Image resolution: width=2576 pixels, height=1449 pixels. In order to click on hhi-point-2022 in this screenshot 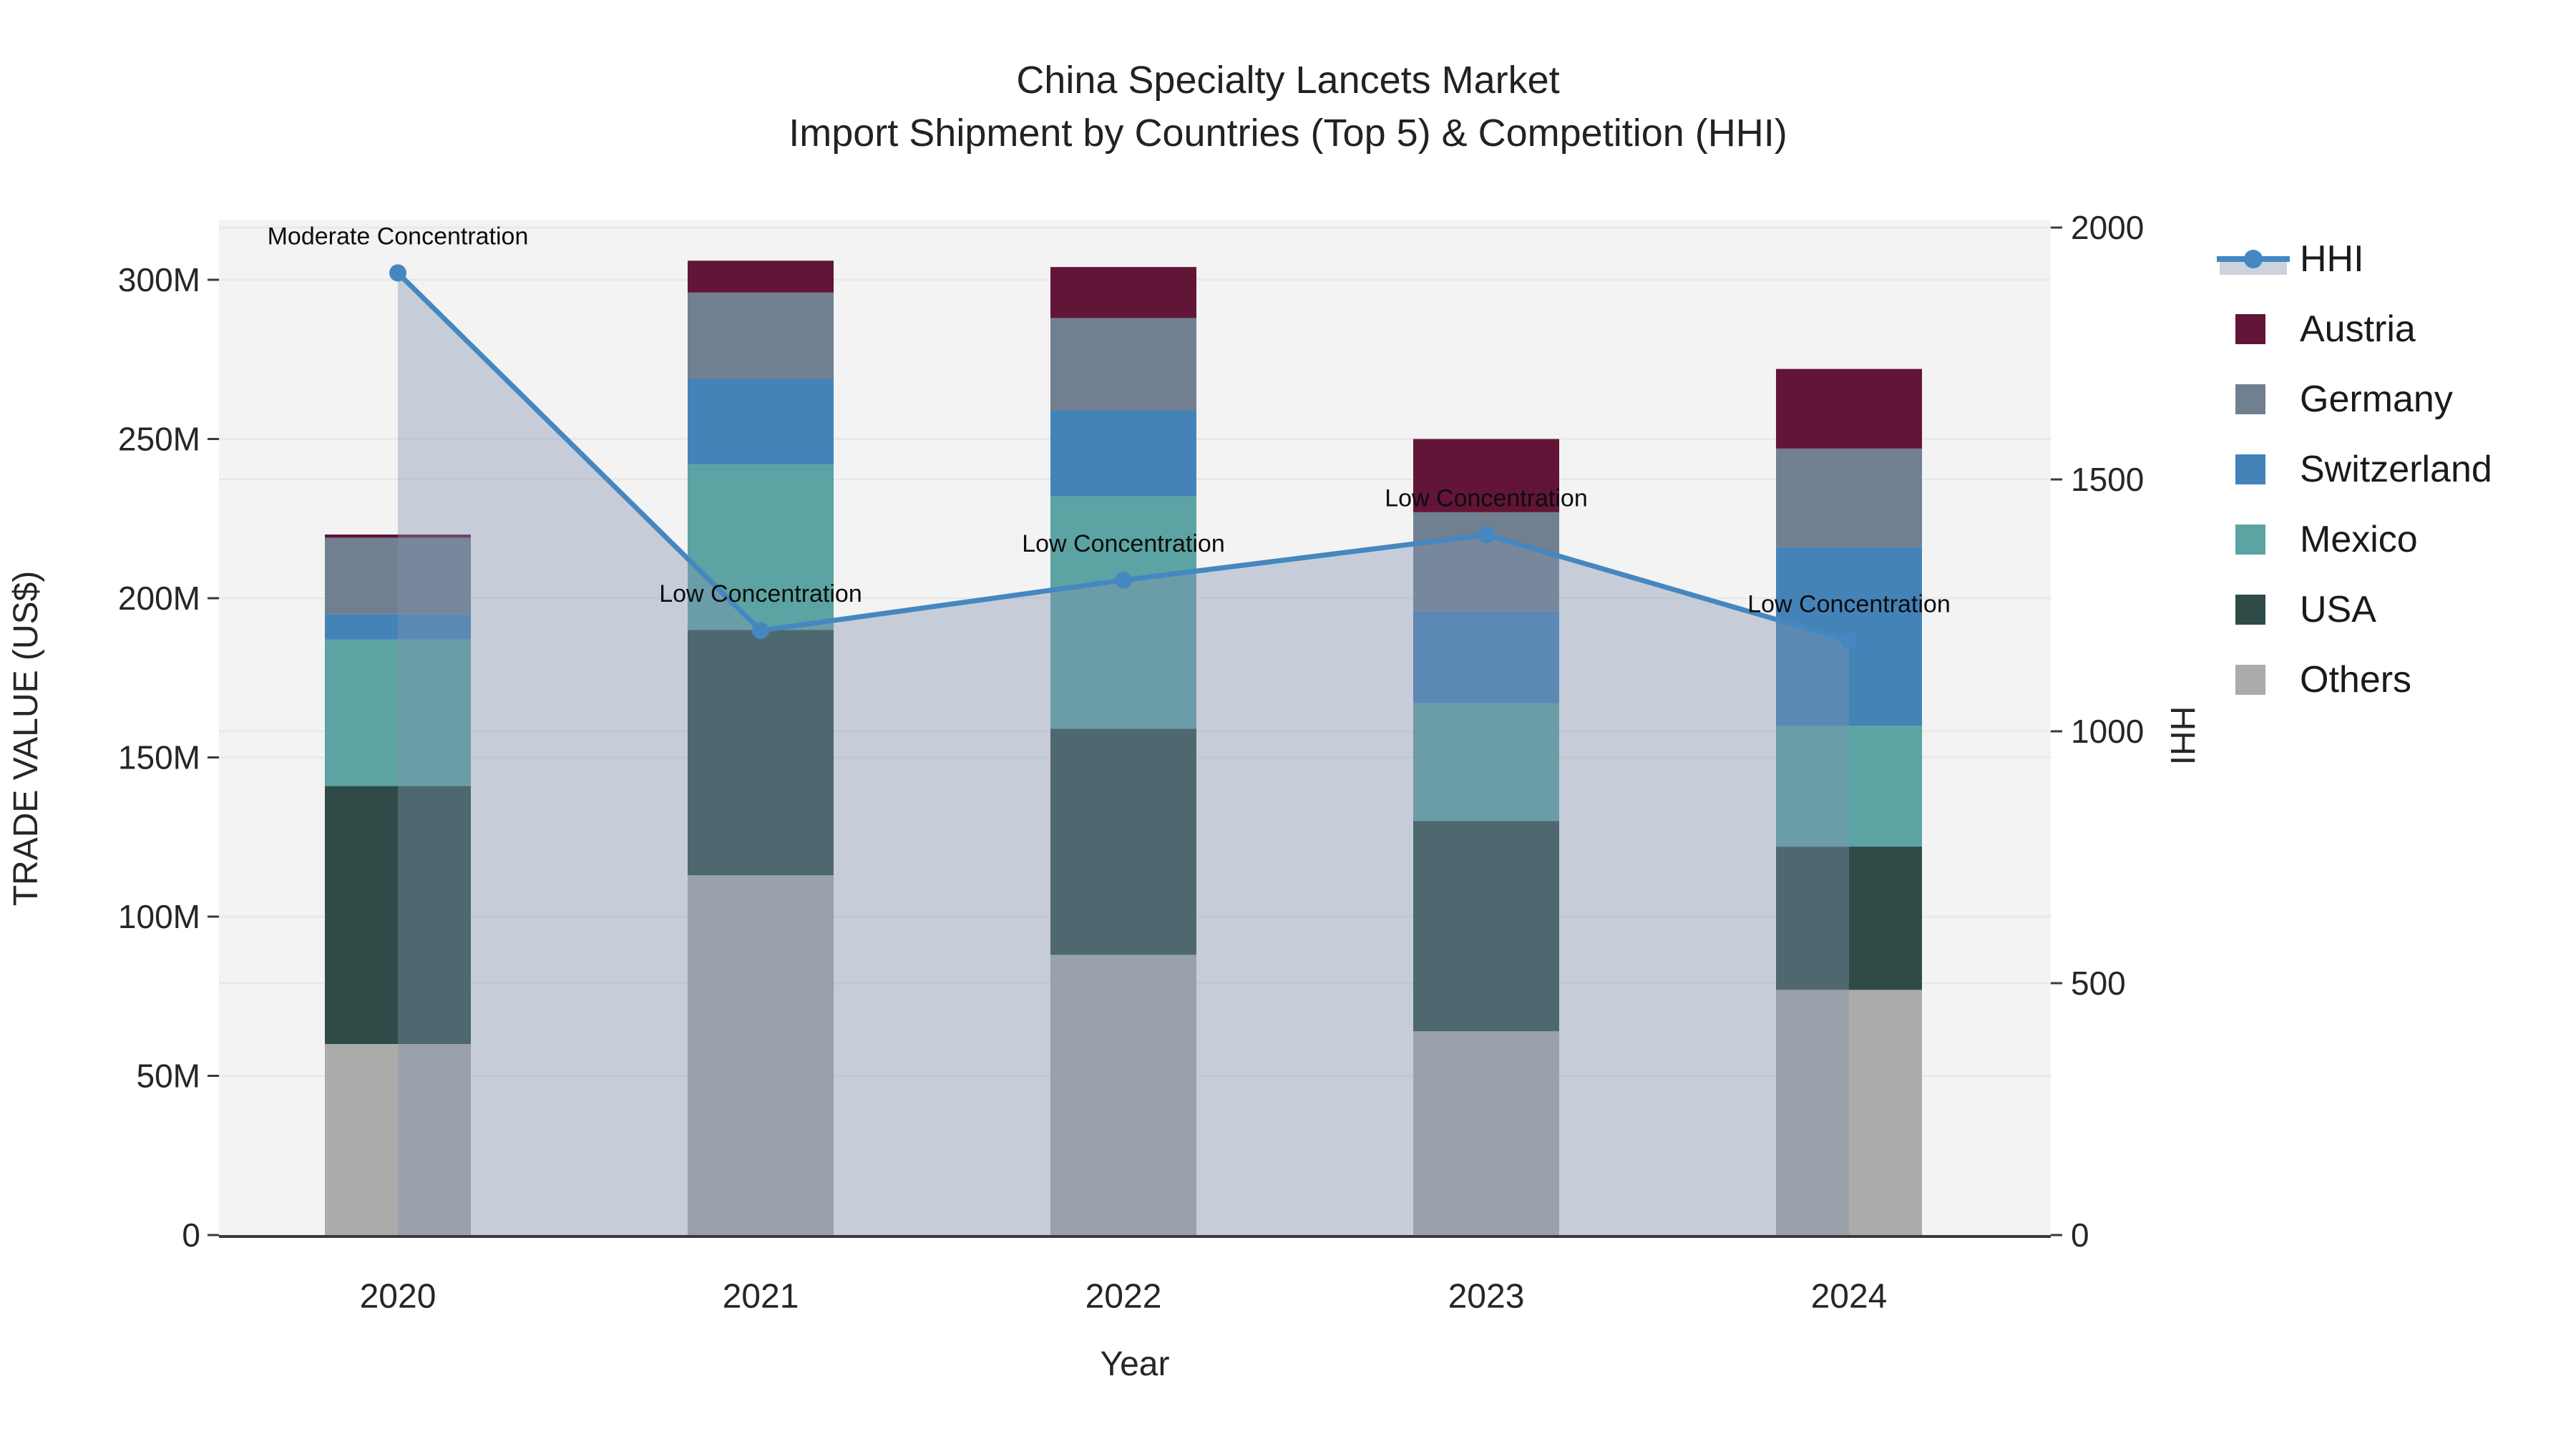, I will do `click(1123, 580)`.